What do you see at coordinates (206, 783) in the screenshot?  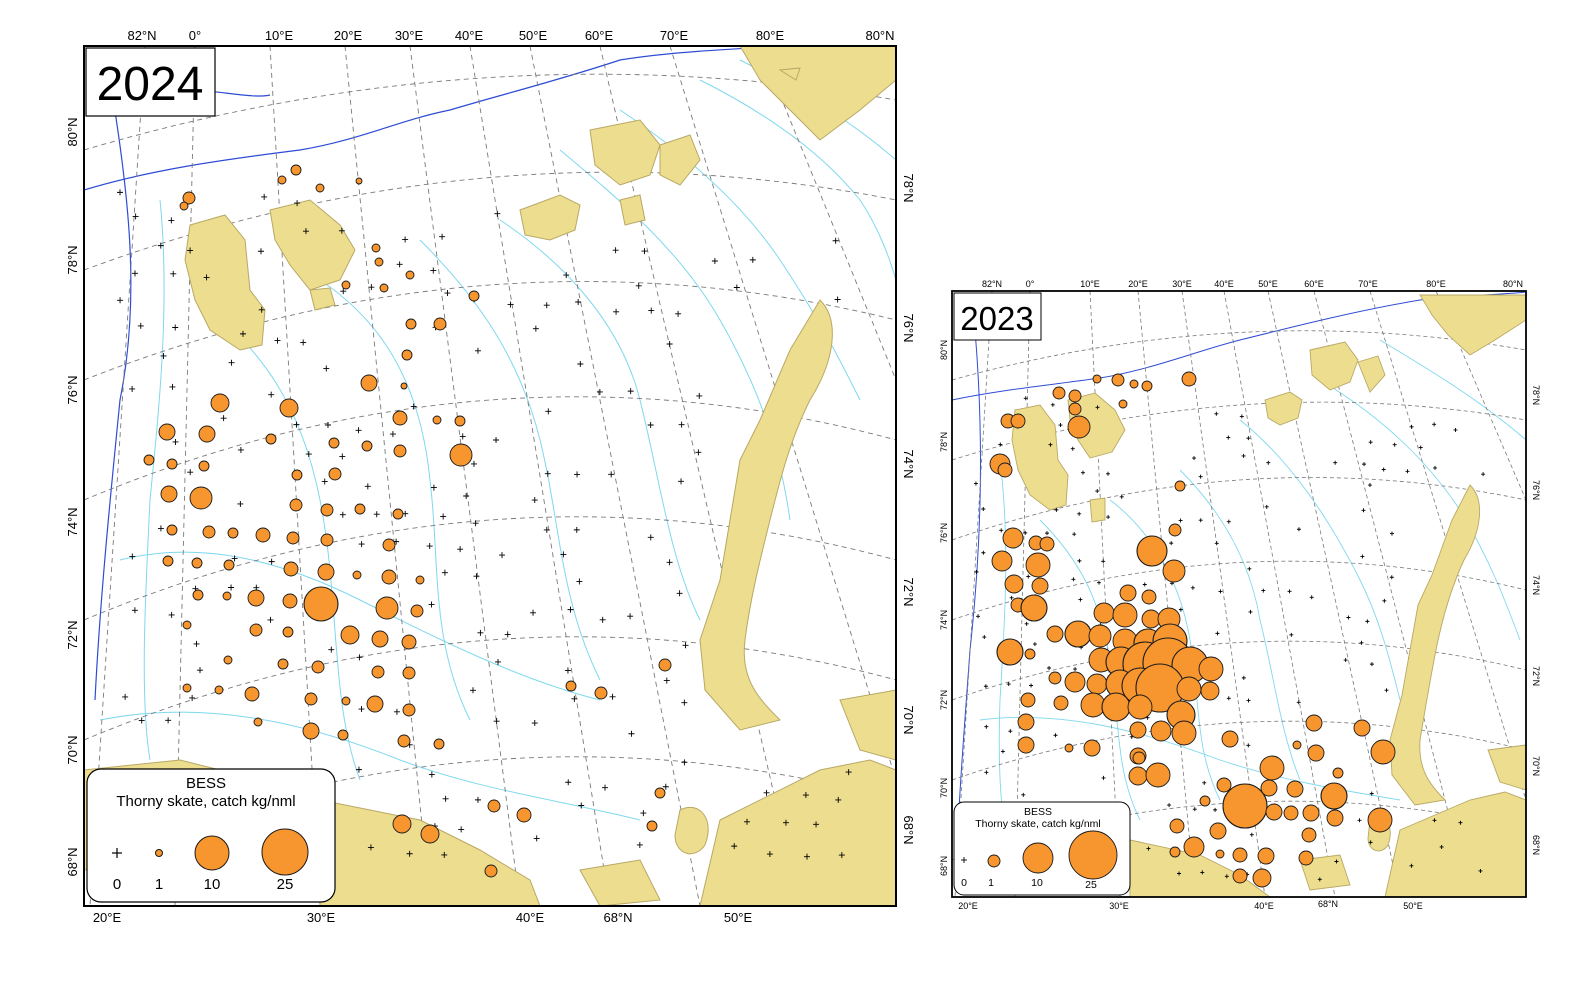 I see `legend-title: BESS` at bounding box center [206, 783].